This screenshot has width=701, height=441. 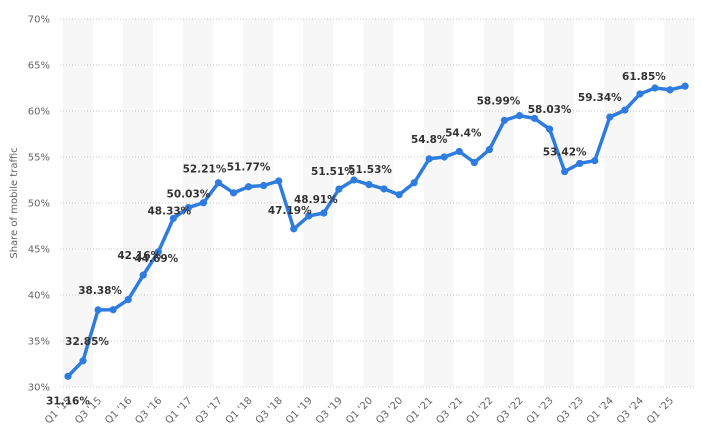 I want to click on y-axis-label: Share of mobile traffic, so click(x=14, y=202).